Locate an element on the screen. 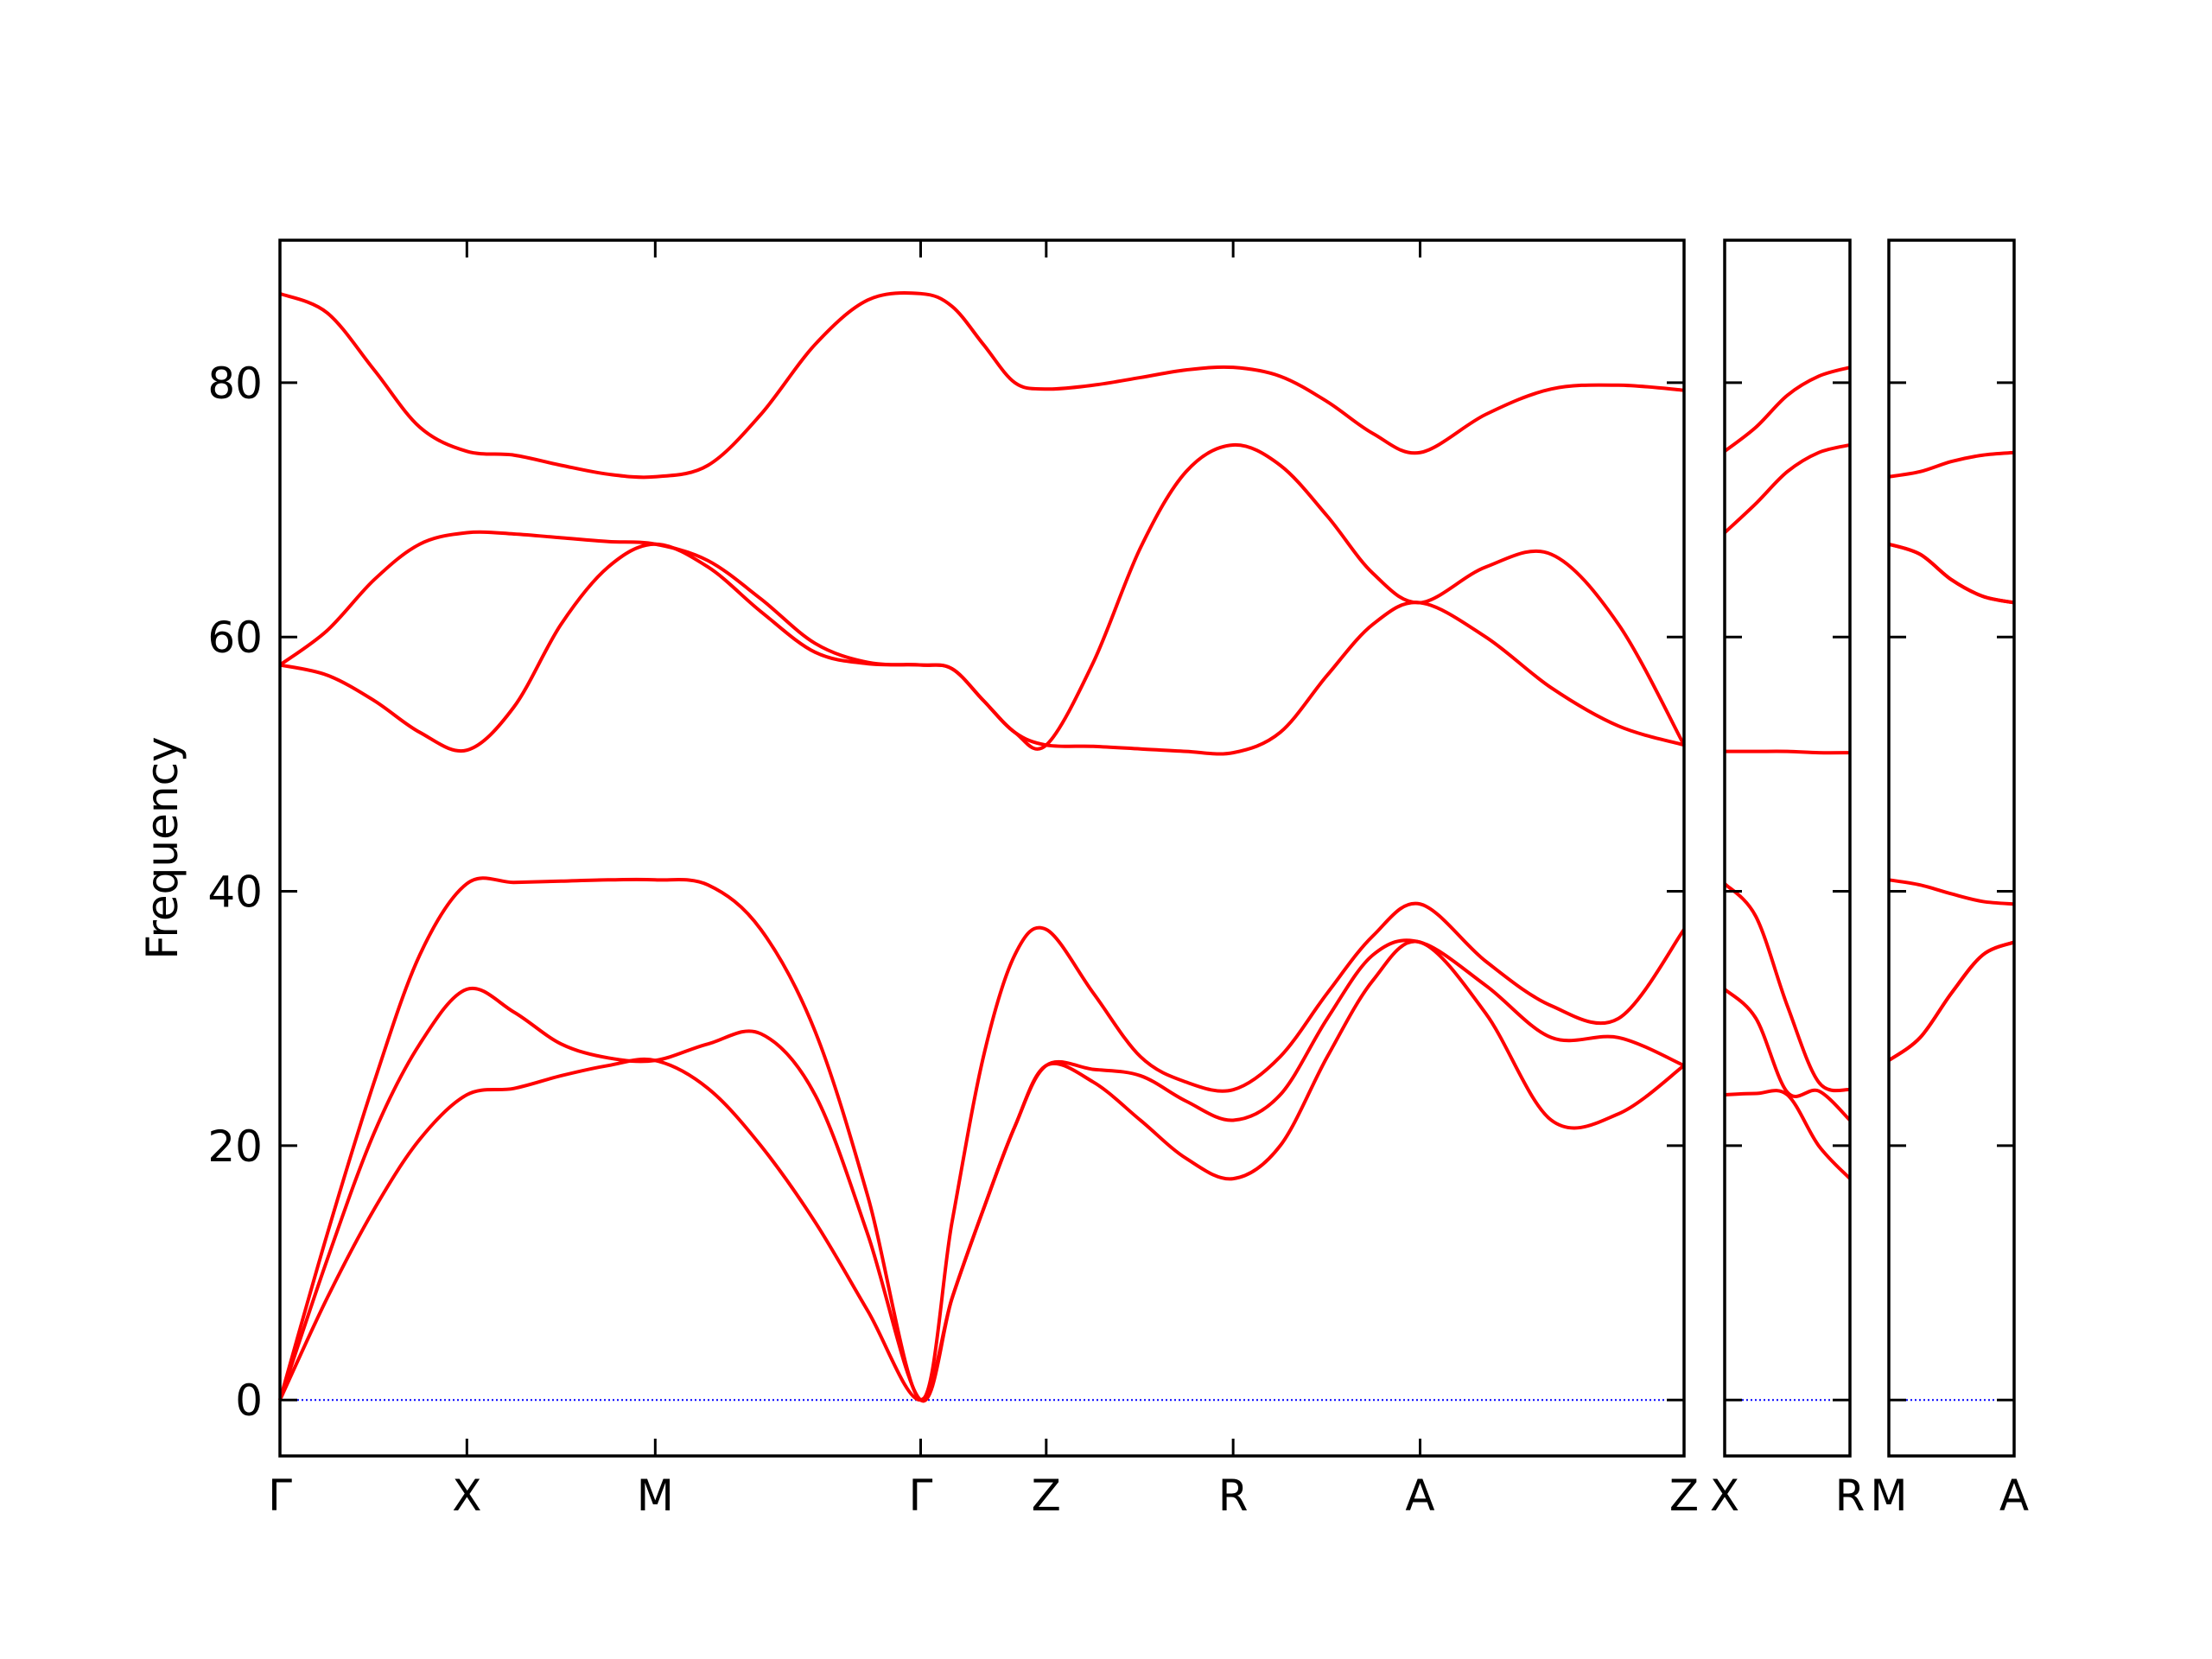 The width and height of the screenshot is (2212, 1659). y-tick-label: 80 is located at coordinates (235, 384).